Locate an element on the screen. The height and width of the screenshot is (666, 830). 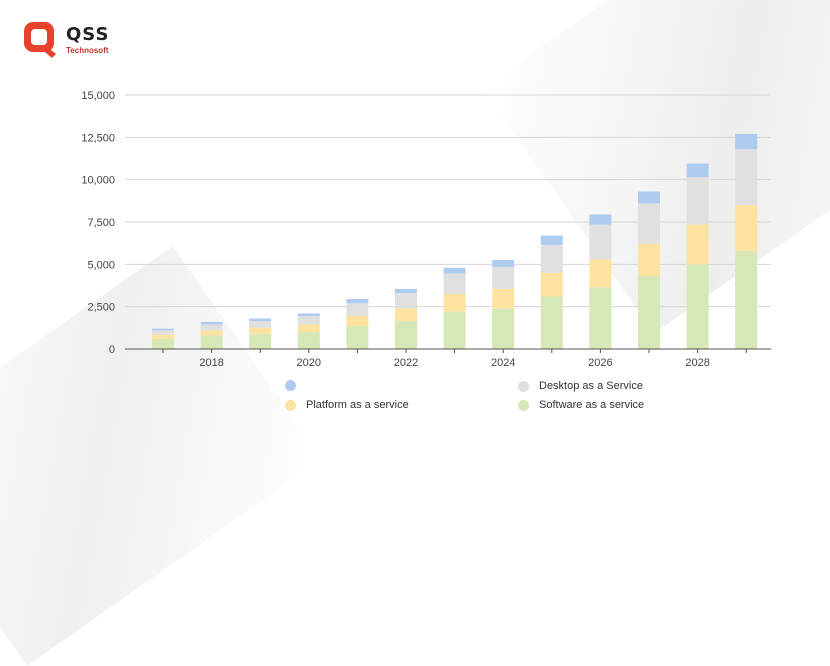
legend-item: Software as a service is located at coordinates (581, 405).